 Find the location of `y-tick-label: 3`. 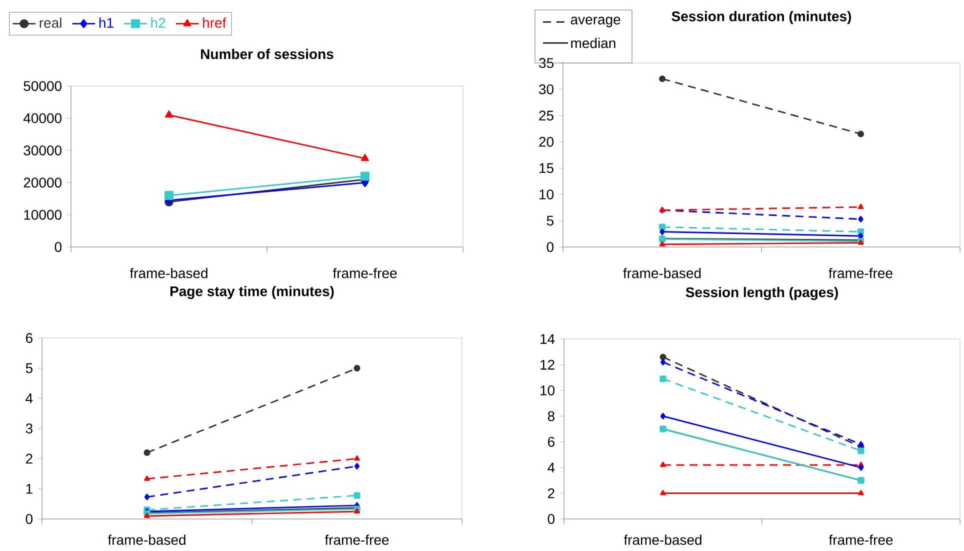

y-tick-label: 3 is located at coordinates (29, 429).